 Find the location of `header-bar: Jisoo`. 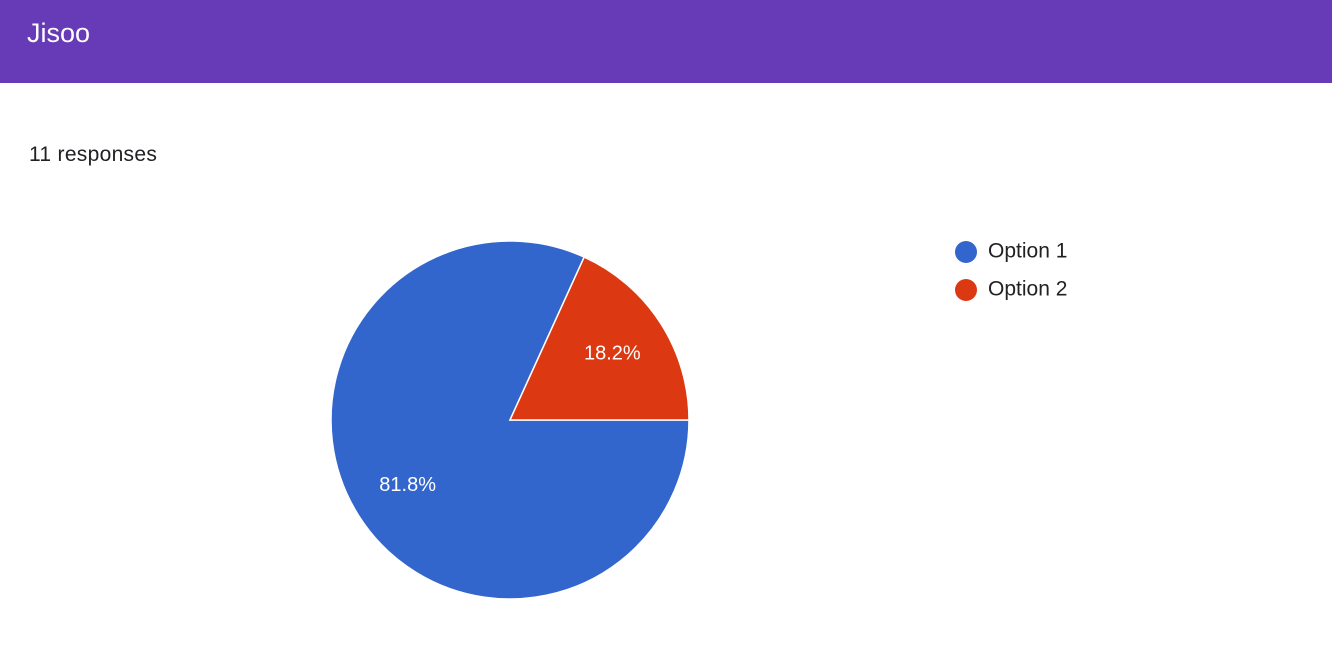

header-bar: Jisoo is located at coordinates (666, 41).